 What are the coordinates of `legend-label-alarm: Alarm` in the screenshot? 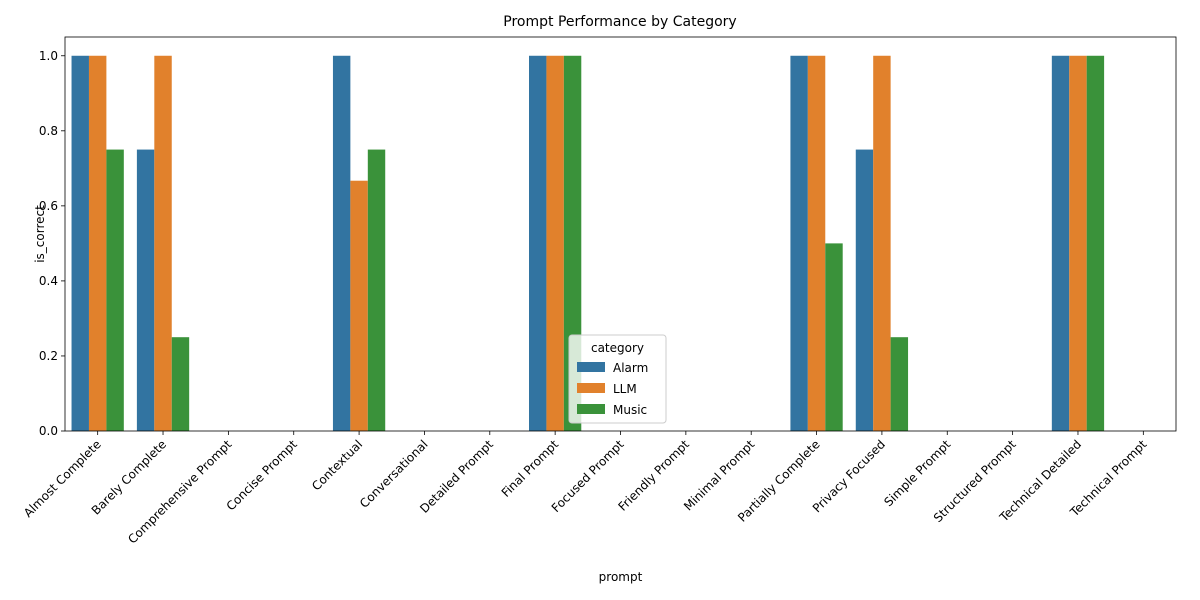 It's located at (630, 368).